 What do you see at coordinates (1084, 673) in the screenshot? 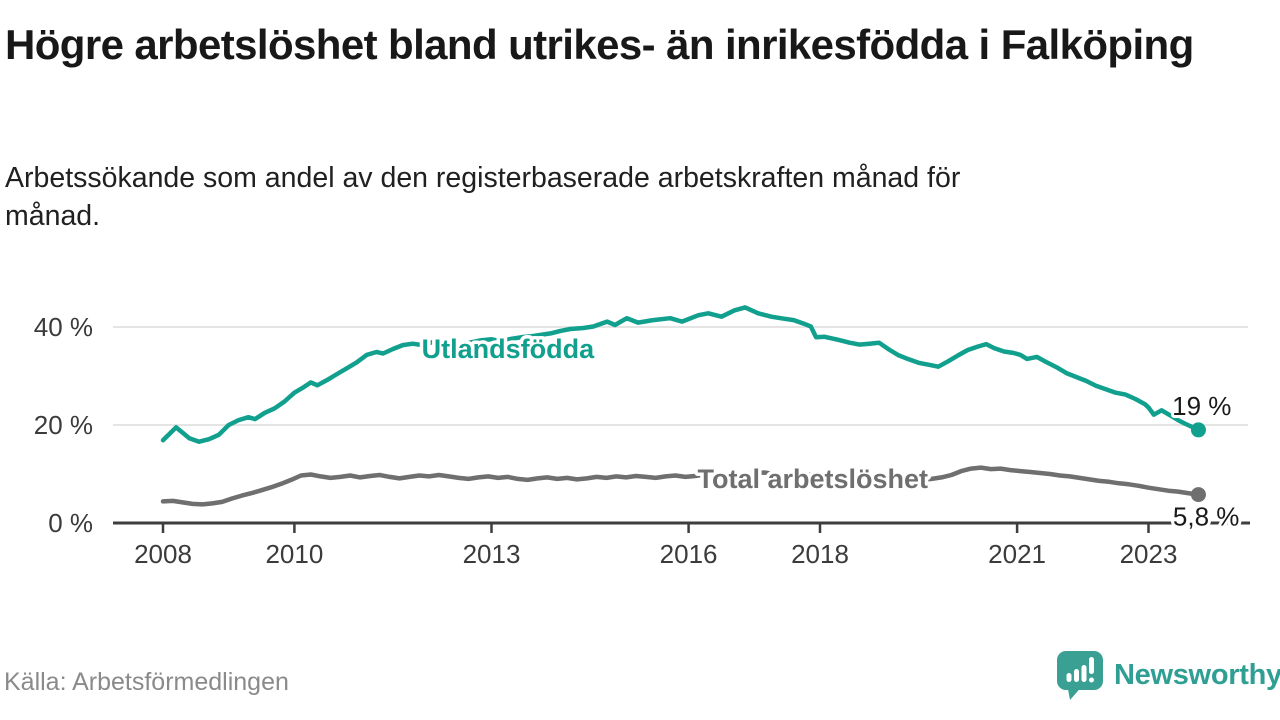
I see `logo-bar-tall` at bounding box center [1084, 673].